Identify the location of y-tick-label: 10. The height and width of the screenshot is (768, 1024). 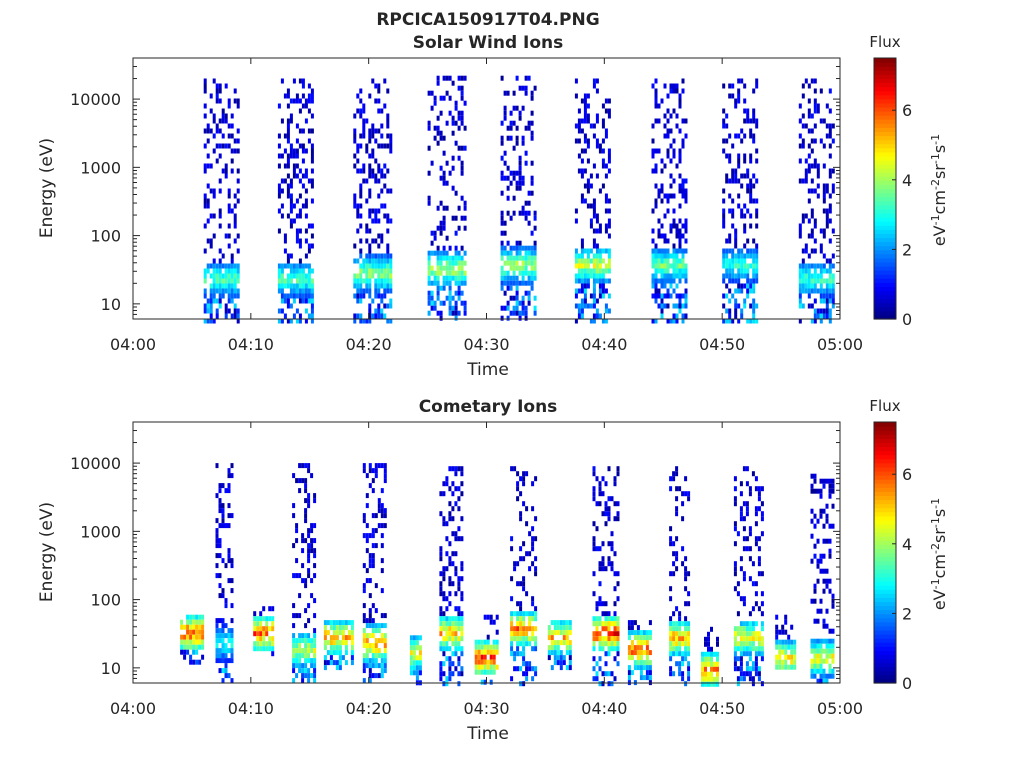
(111, 668).